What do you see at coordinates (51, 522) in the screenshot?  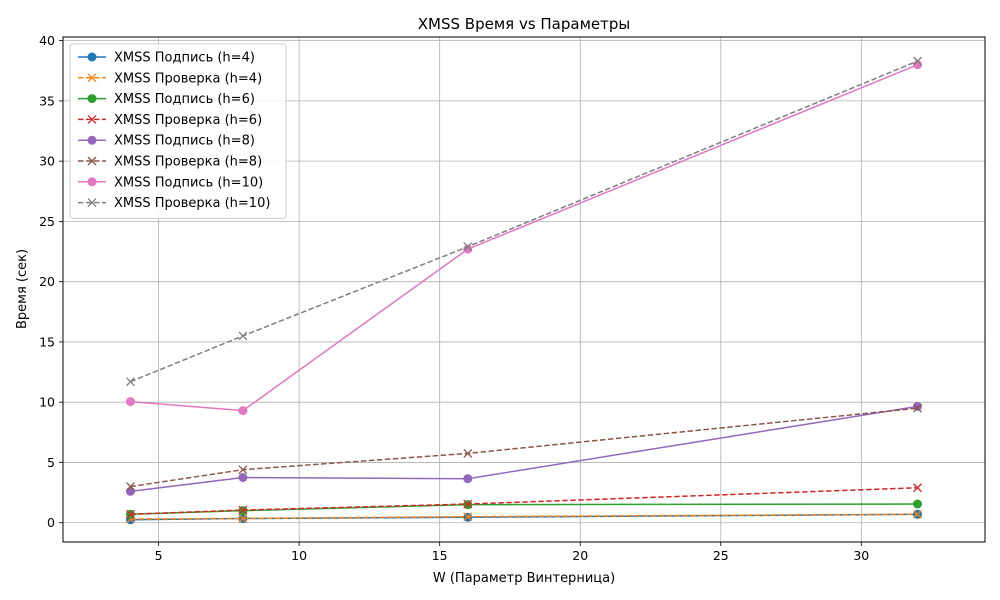 I see `y-tick-label: 0` at bounding box center [51, 522].